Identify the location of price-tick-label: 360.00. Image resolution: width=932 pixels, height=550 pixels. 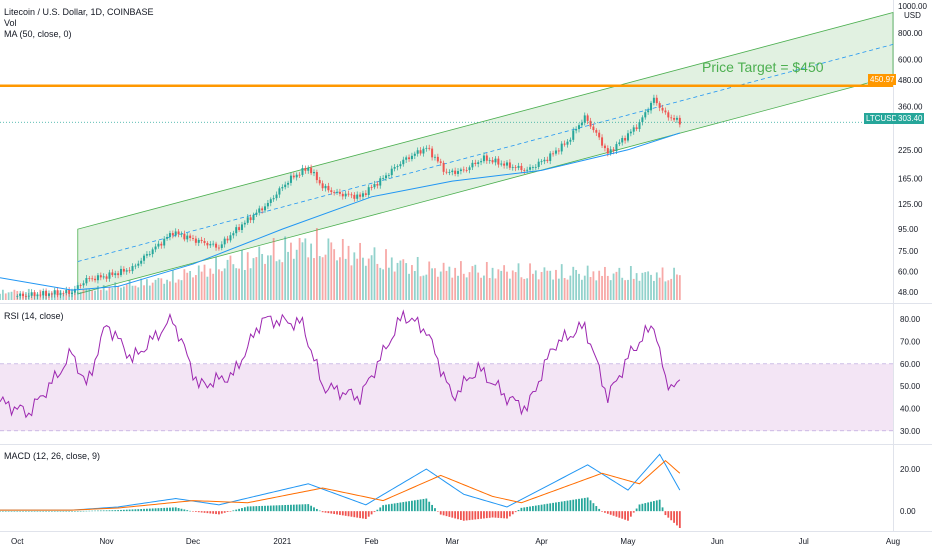
(910, 107).